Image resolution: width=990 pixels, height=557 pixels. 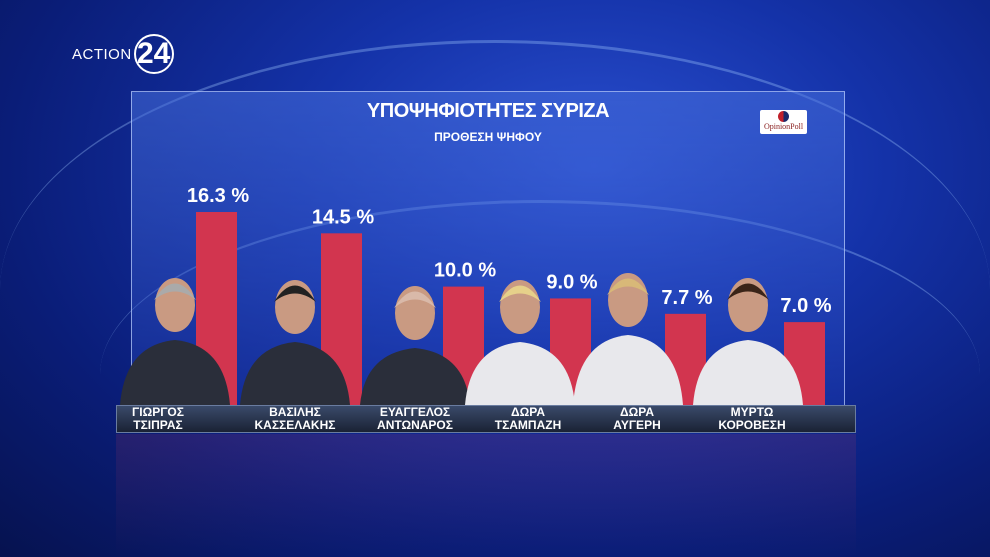 I want to click on data-label: 7.0 %, so click(x=805, y=306).